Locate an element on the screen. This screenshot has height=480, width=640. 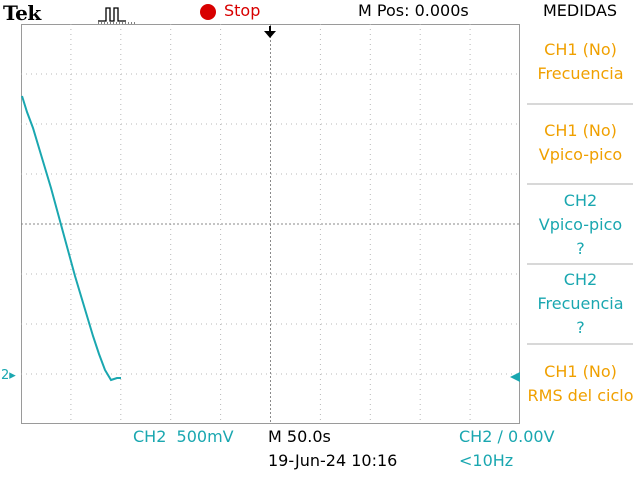
date-time: 19-Jun-24 10:16 is located at coordinates (333, 460).